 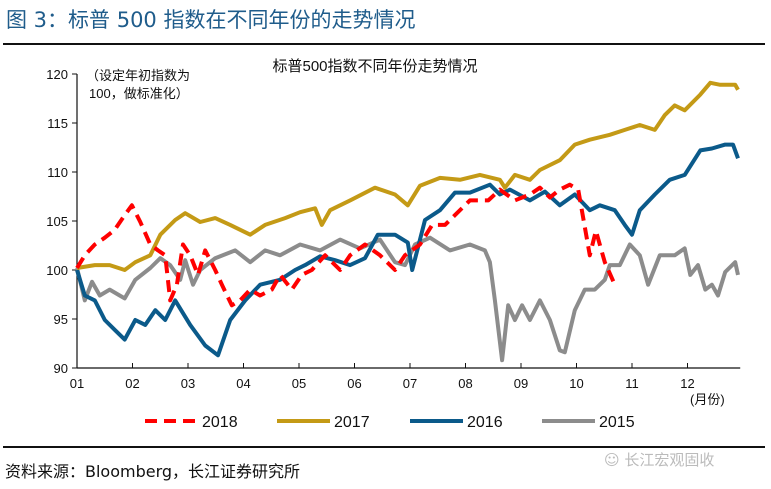 I want to click on x-tick-label: 11, so click(x=632, y=383).